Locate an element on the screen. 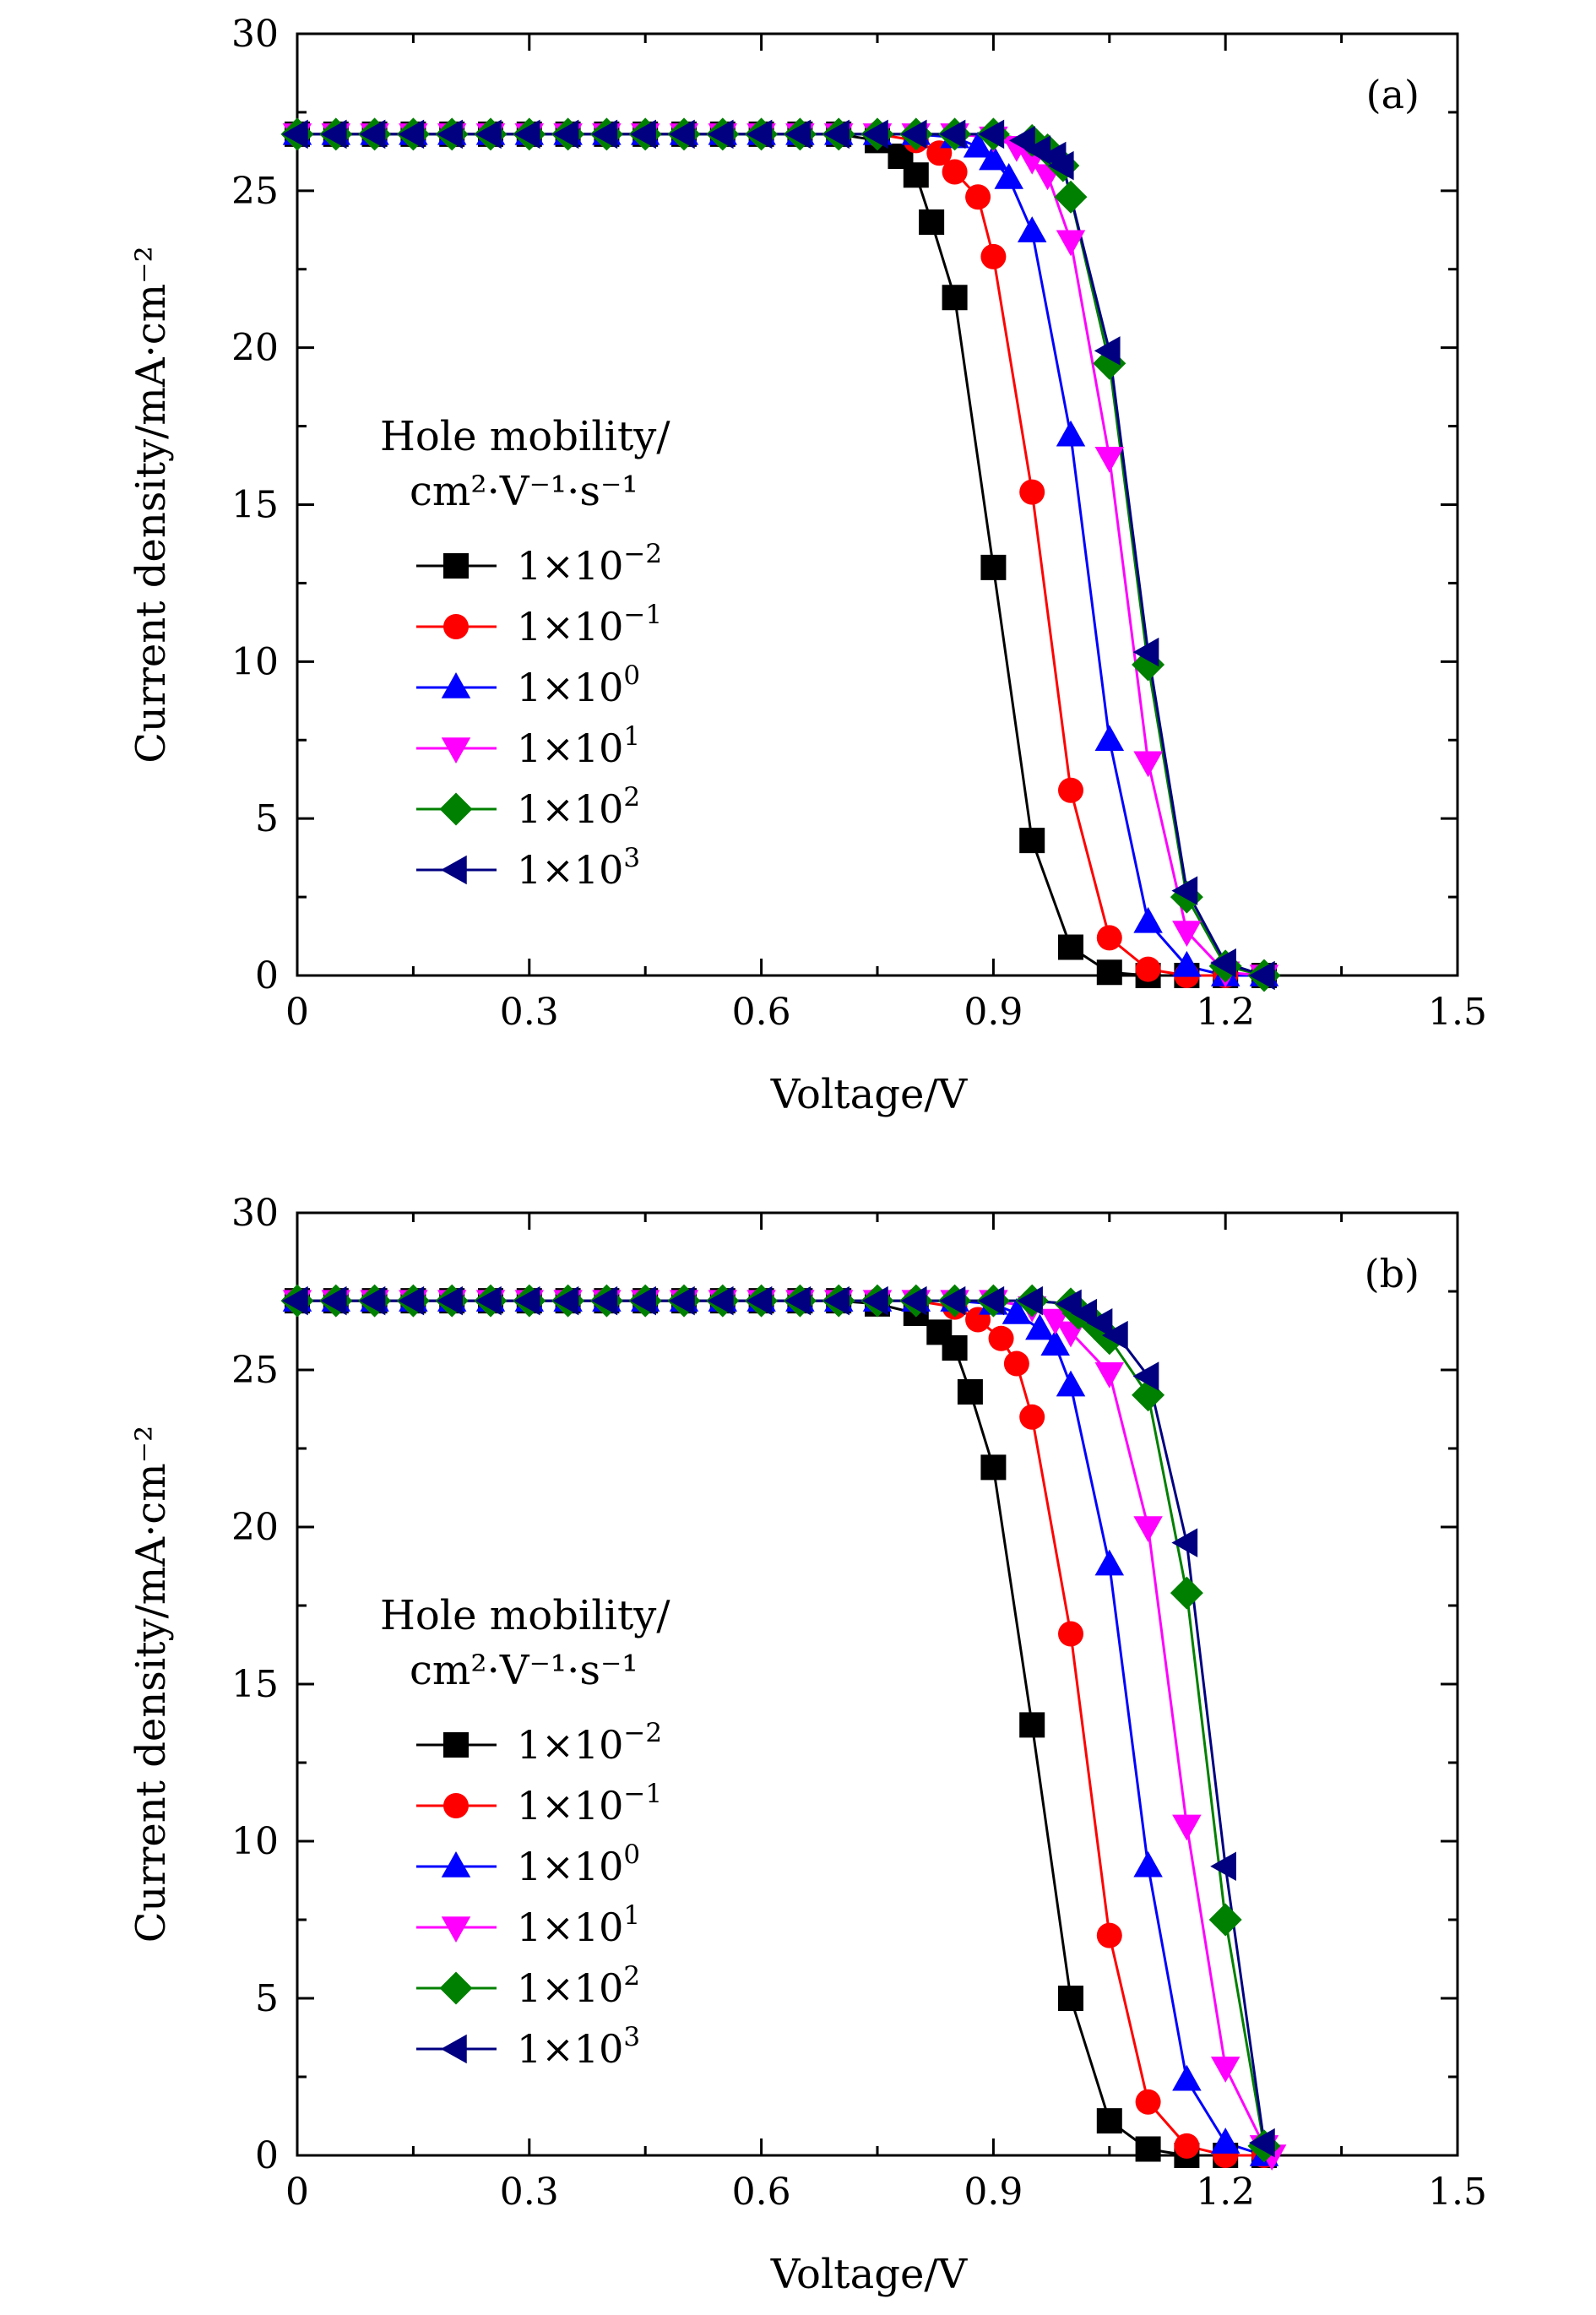 The height and width of the screenshot is (2315, 1596). legend-exponent: 0 is located at coordinates (631, 675).